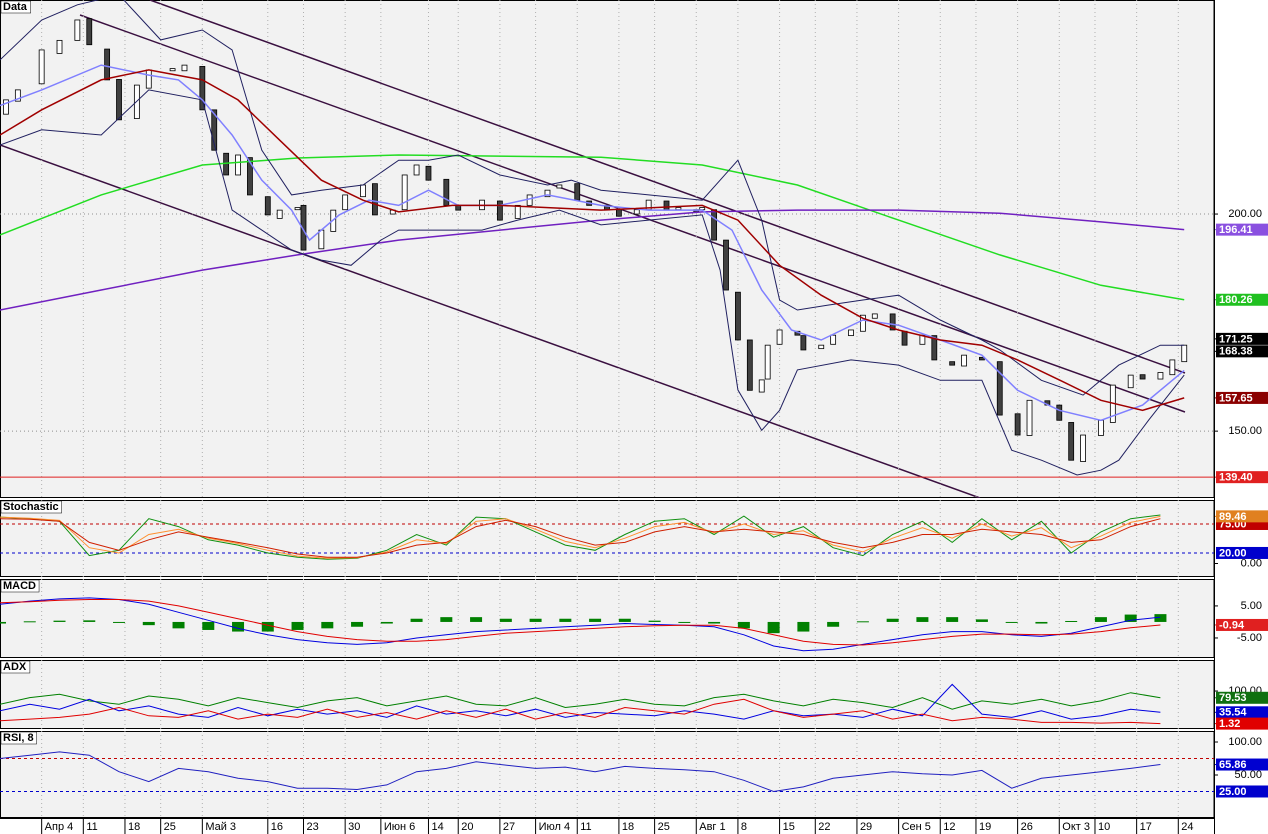 Image resolution: width=1268 pixels, height=834 pixels. Describe the element at coordinates (789, 827) in the screenshot. I see `x-tick-label: 15` at that location.